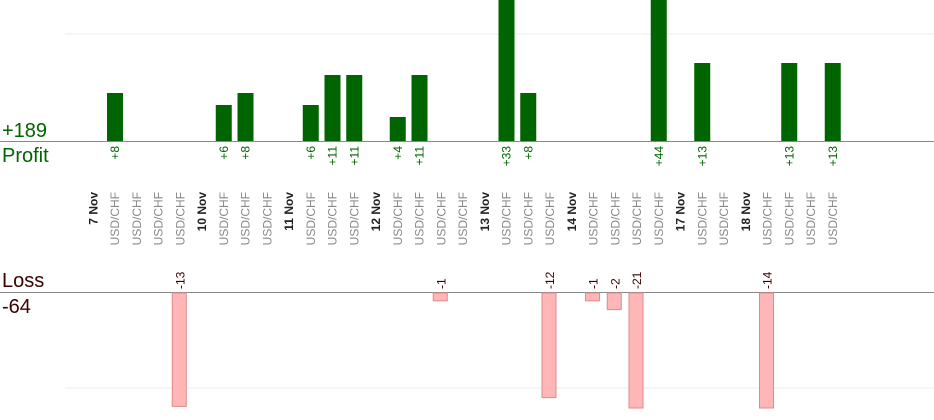  I want to click on loss-value-label: -21, so click(637, 280).